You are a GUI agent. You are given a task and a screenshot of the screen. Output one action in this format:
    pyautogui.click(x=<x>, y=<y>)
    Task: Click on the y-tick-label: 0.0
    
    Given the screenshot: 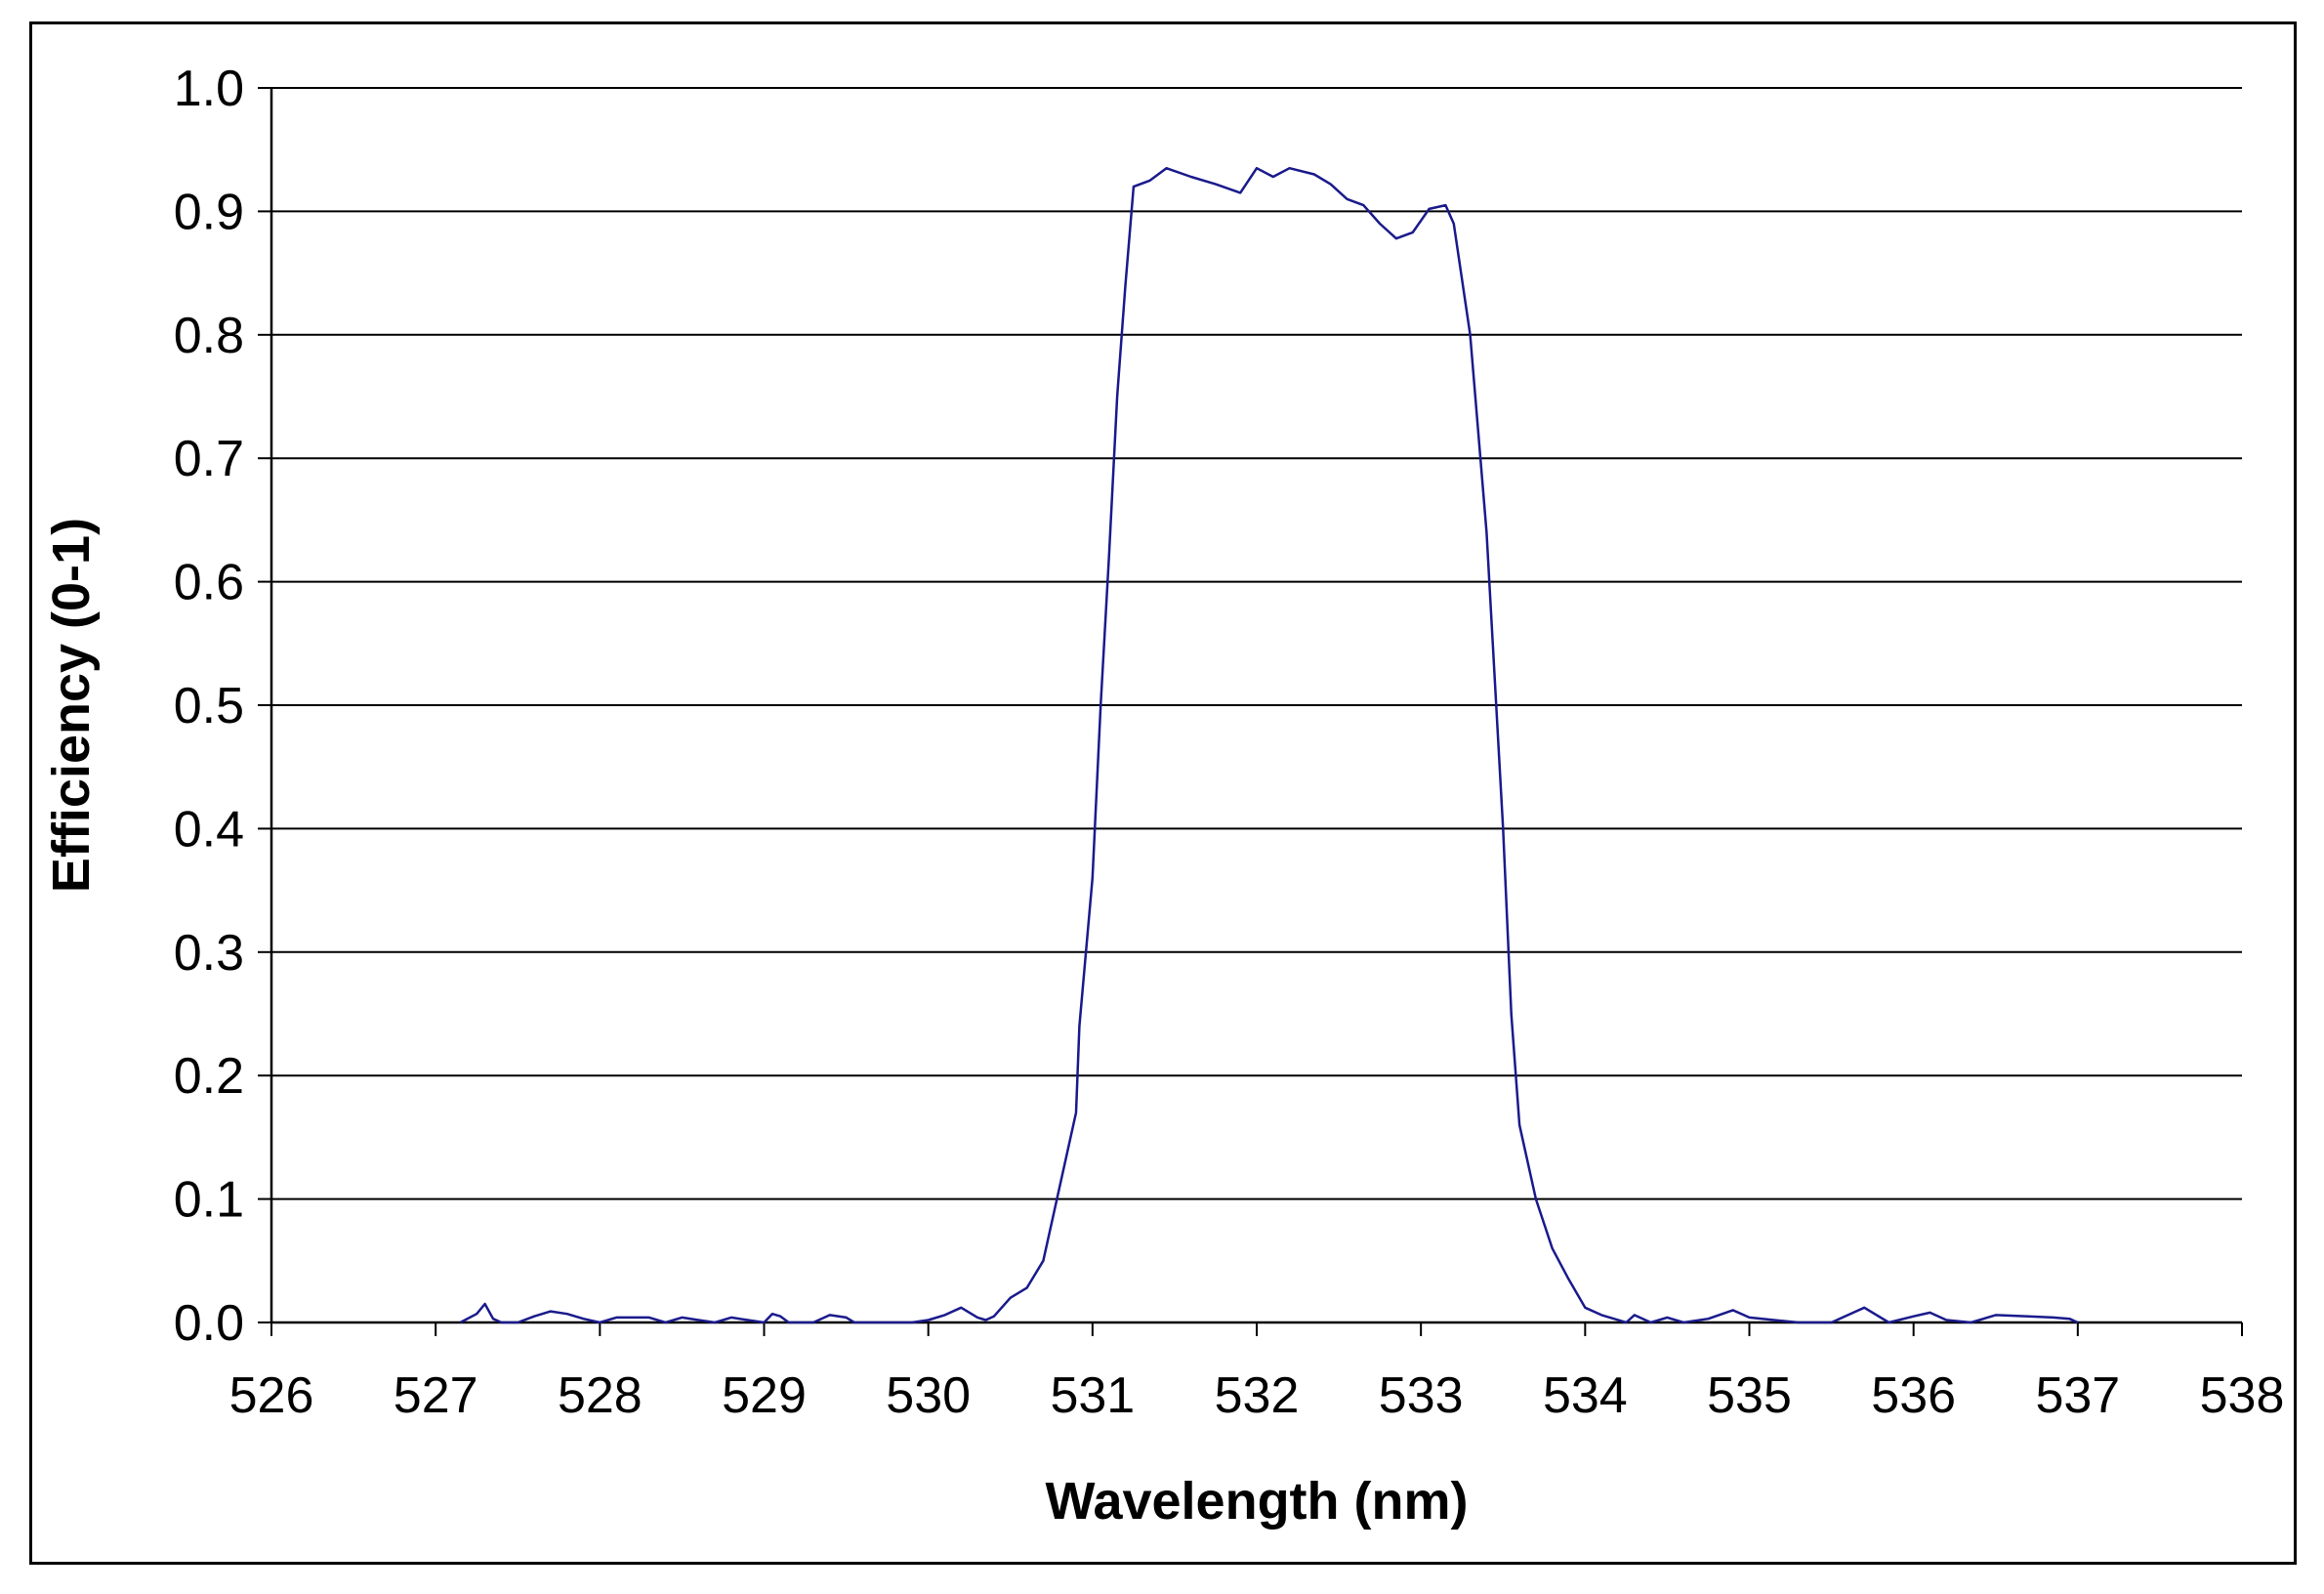 What is the action you would take?
    pyautogui.click(x=209, y=1323)
    